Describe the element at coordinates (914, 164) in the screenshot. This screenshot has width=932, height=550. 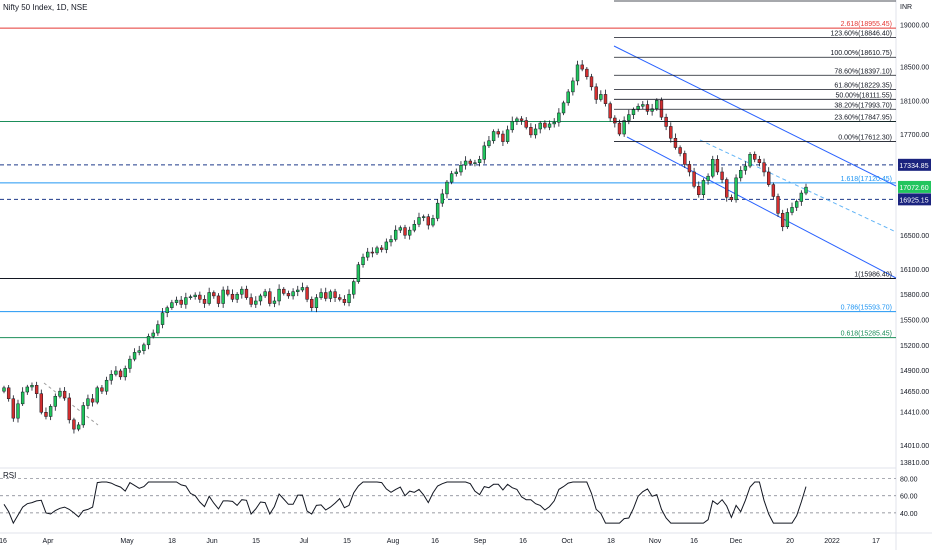
I see `price-tag` at that location.